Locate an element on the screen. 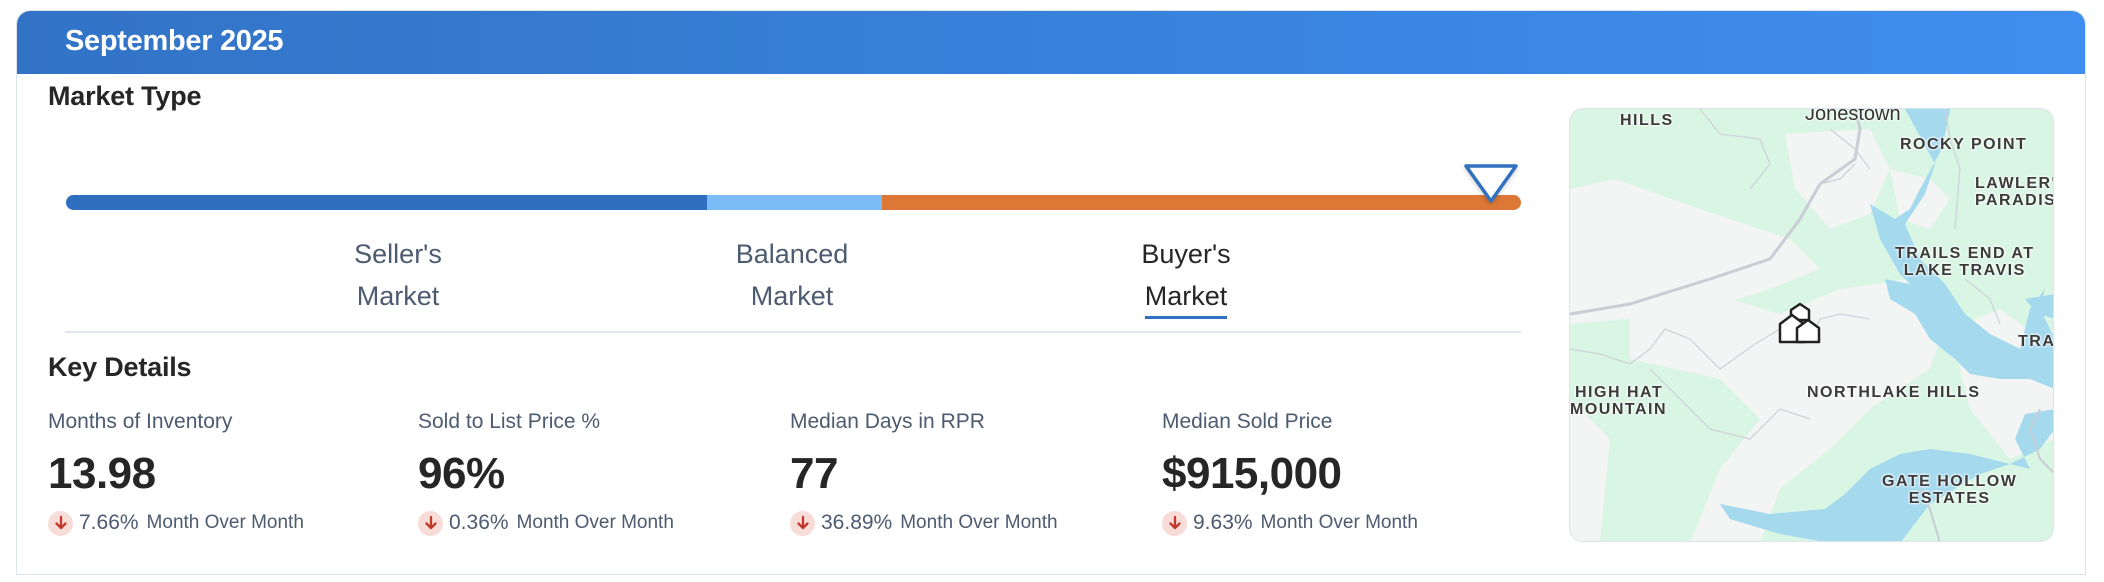 The width and height of the screenshot is (2104, 582). metric-change: 7.66% Month Over Month is located at coordinates (233, 523).